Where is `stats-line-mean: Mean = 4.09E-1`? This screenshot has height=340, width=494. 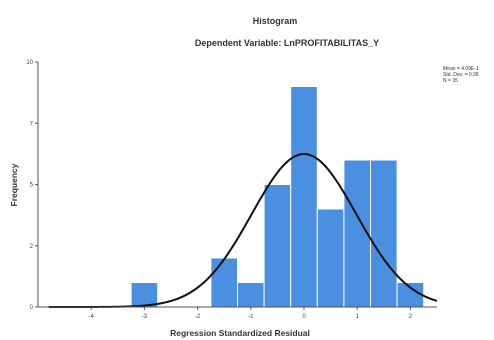
stats-line-mean: Mean = 4.09E-1 is located at coordinates (461, 69).